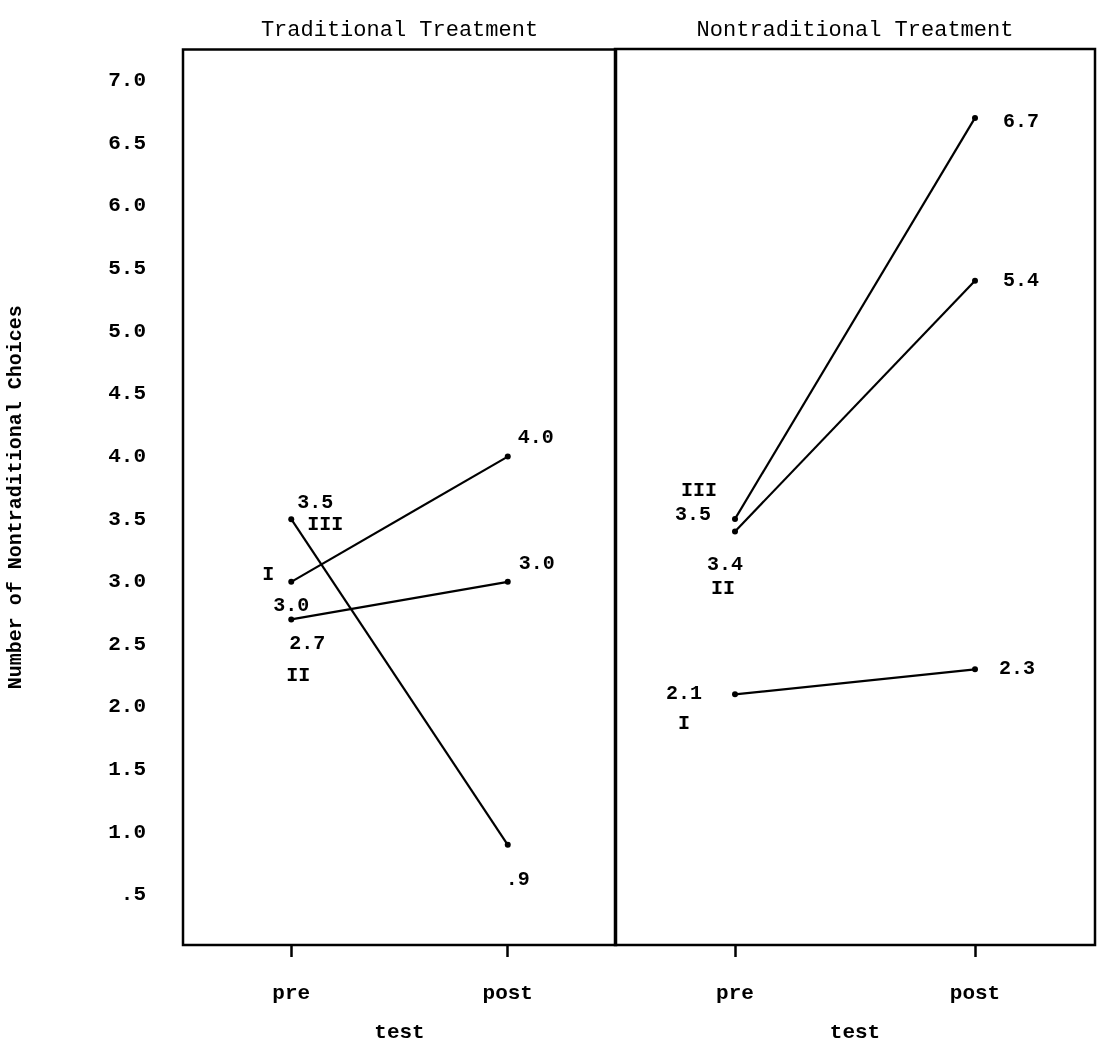 This screenshot has height=1049, width=1107. What do you see at coordinates (268, 574) in the screenshot?
I see `series-label: I` at bounding box center [268, 574].